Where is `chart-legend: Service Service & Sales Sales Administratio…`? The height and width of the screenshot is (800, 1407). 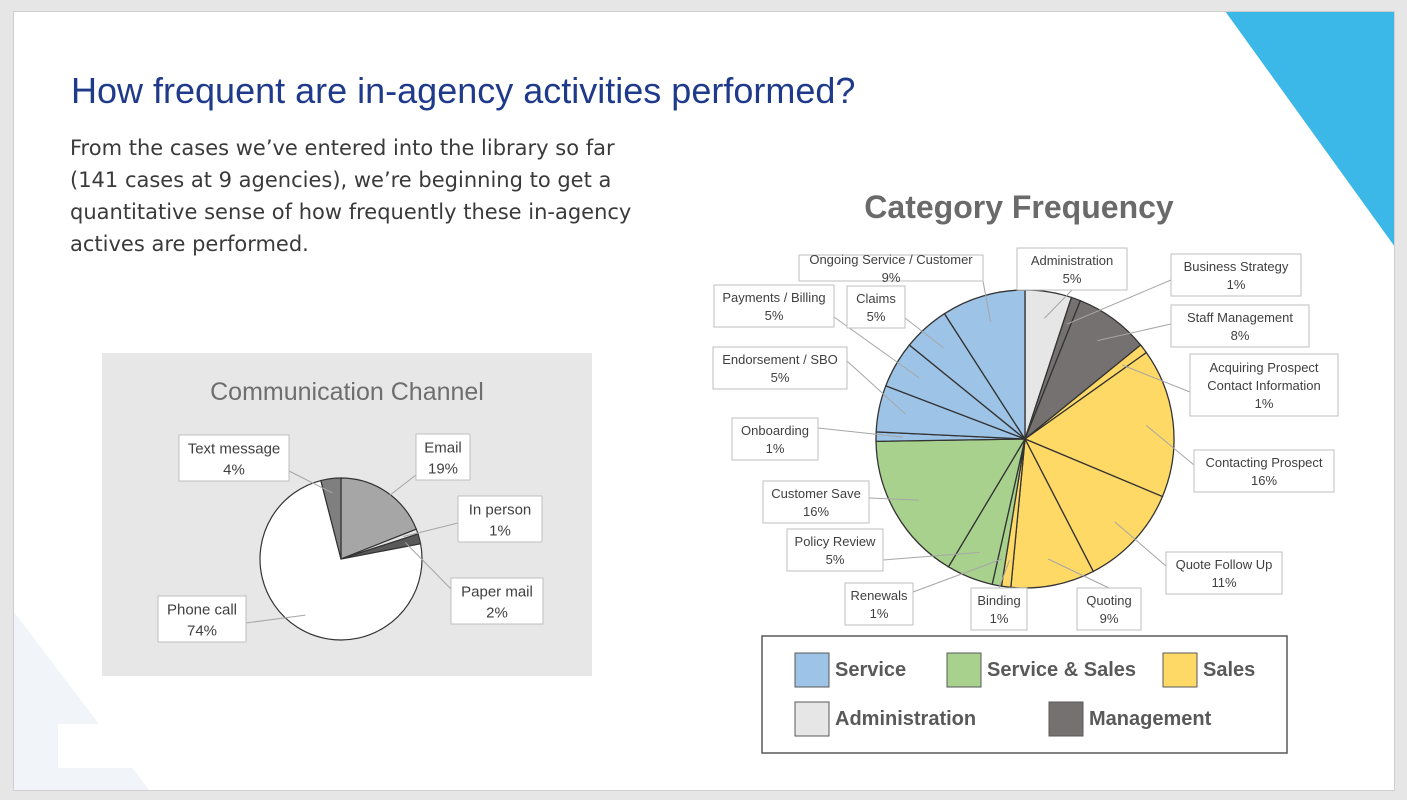 chart-legend: Service Service & Sales Sales Administratio… is located at coordinates (1024, 694).